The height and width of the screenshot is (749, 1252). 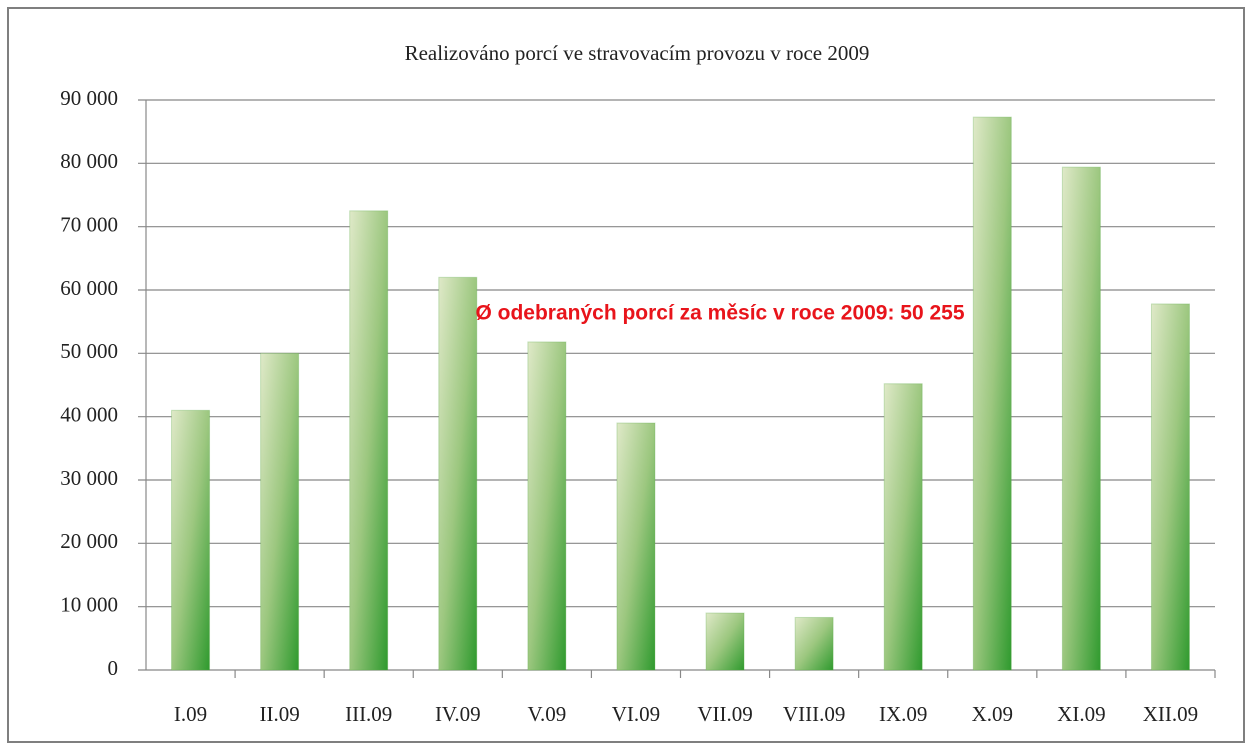 I want to click on x-tick-label: X.09, so click(x=992, y=714).